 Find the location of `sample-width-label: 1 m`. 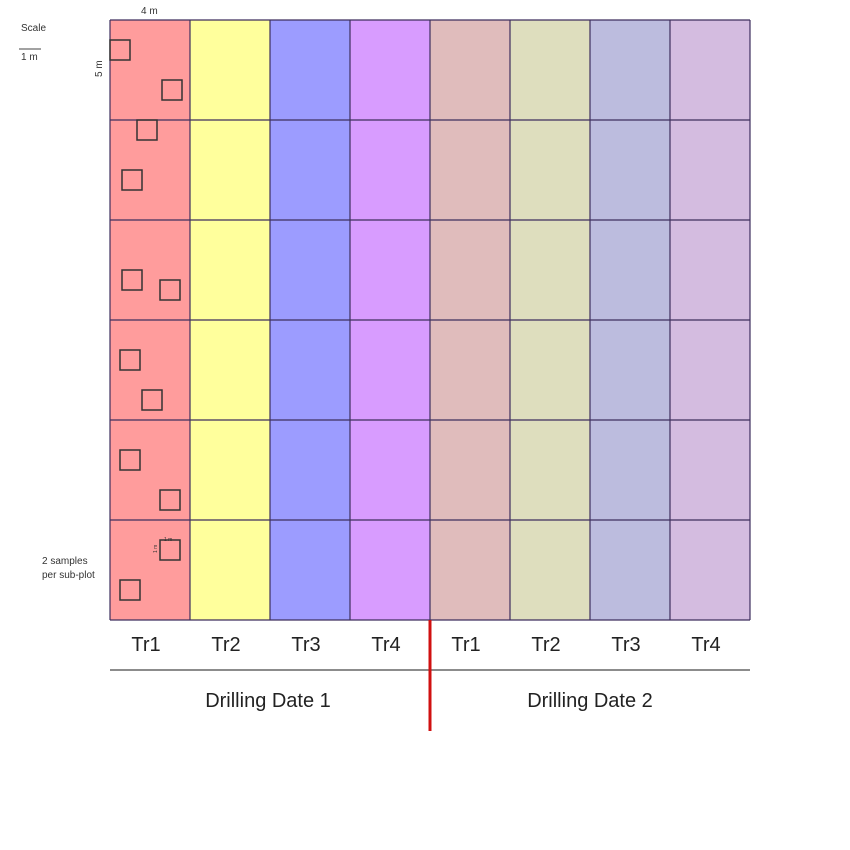

sample-width-label: 1 m is located at coordinates (168, 540).